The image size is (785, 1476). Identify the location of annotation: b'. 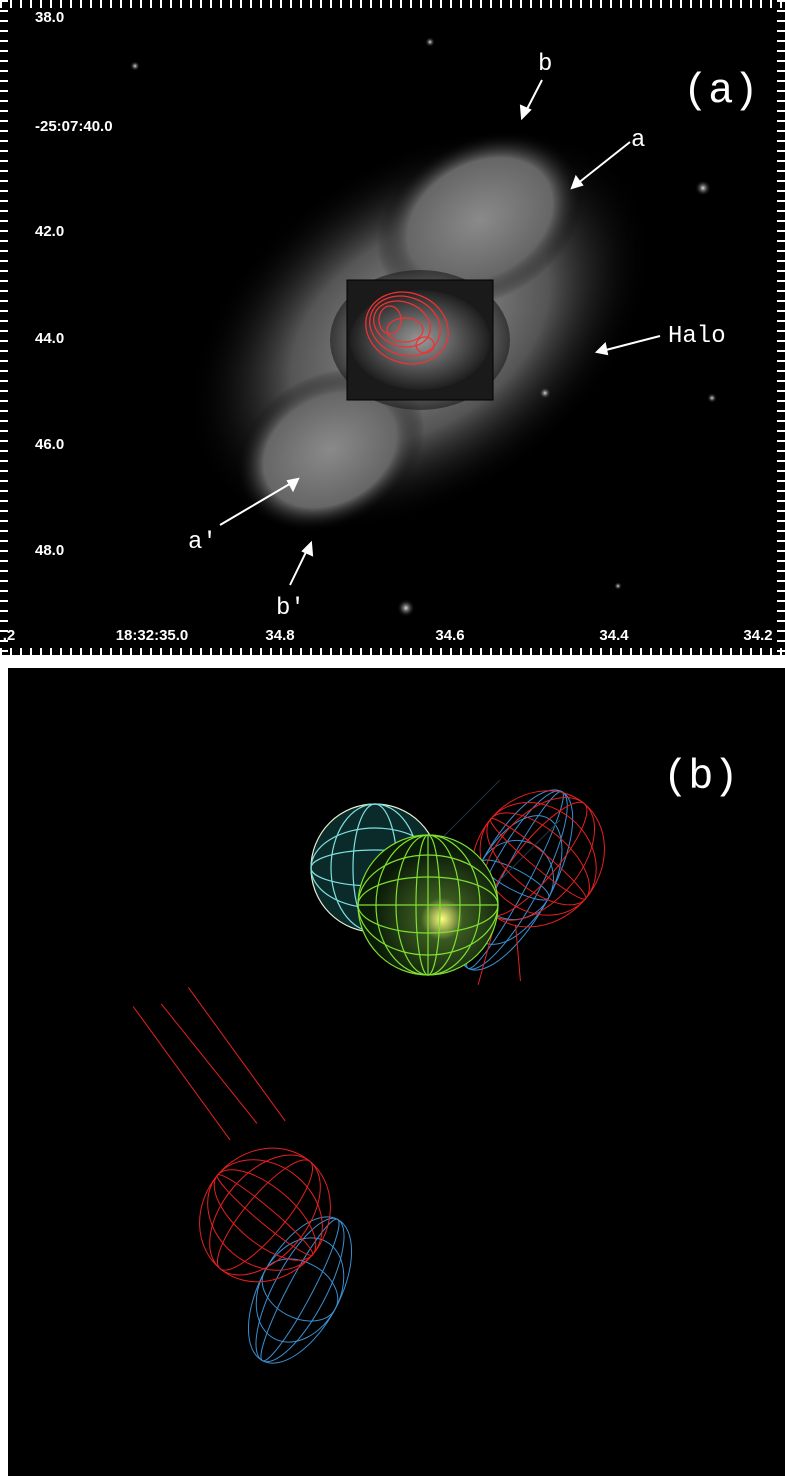
(290, 608).